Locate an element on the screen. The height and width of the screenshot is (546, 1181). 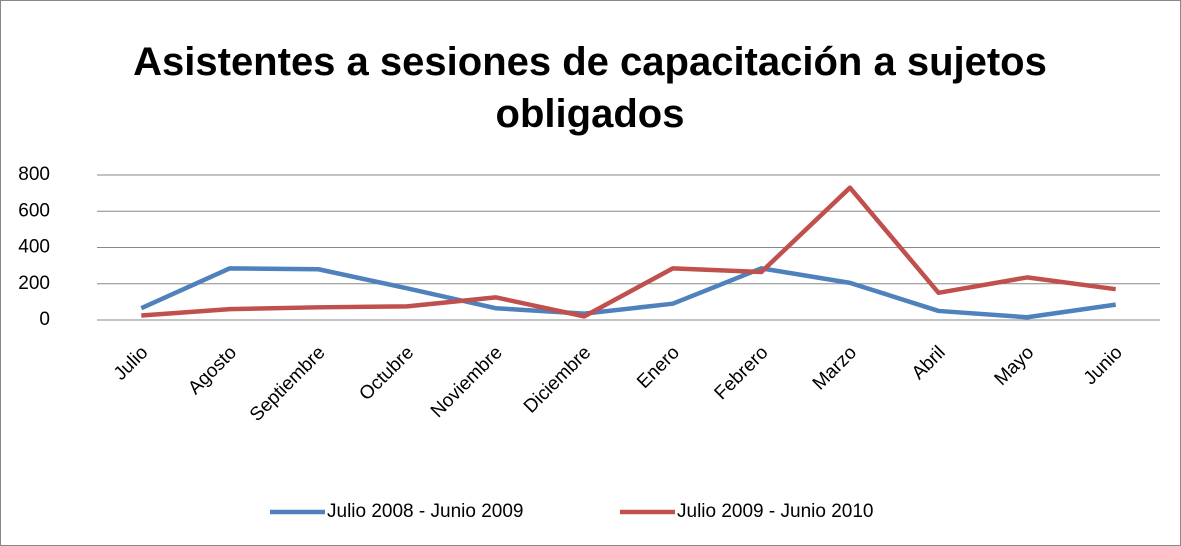
y-tick-label: 800 is located at coordinates (34, 174).